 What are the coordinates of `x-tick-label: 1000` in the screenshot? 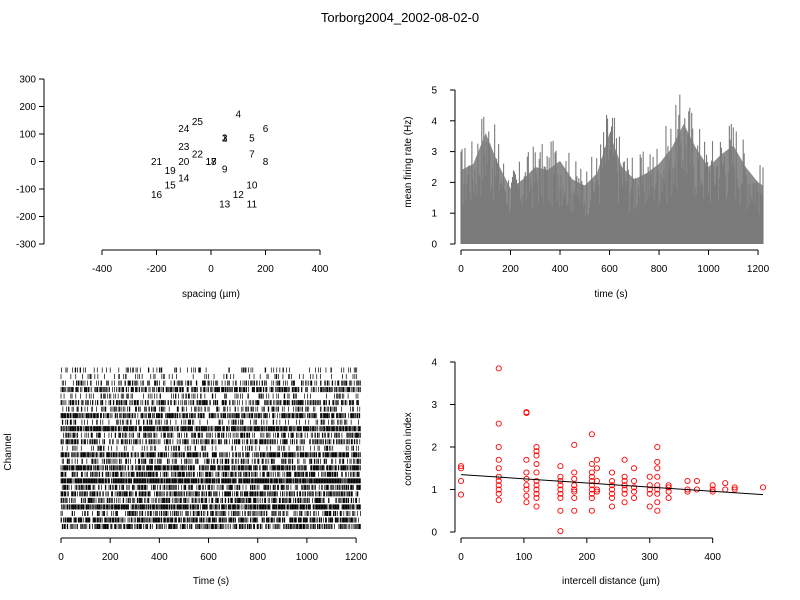 It's located at (708, 269).